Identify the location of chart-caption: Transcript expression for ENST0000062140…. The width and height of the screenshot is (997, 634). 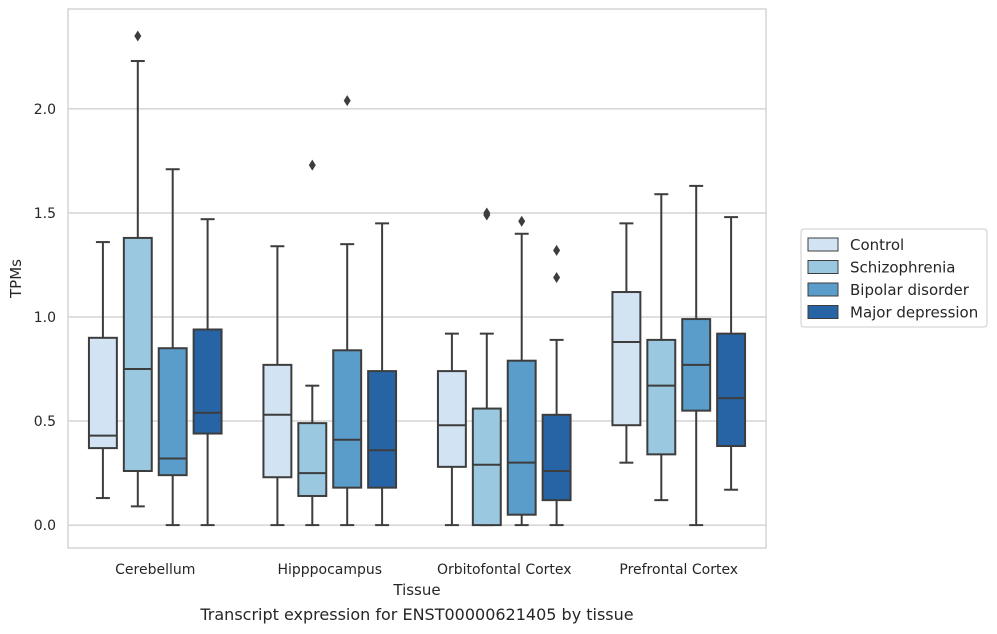
(417, 614).